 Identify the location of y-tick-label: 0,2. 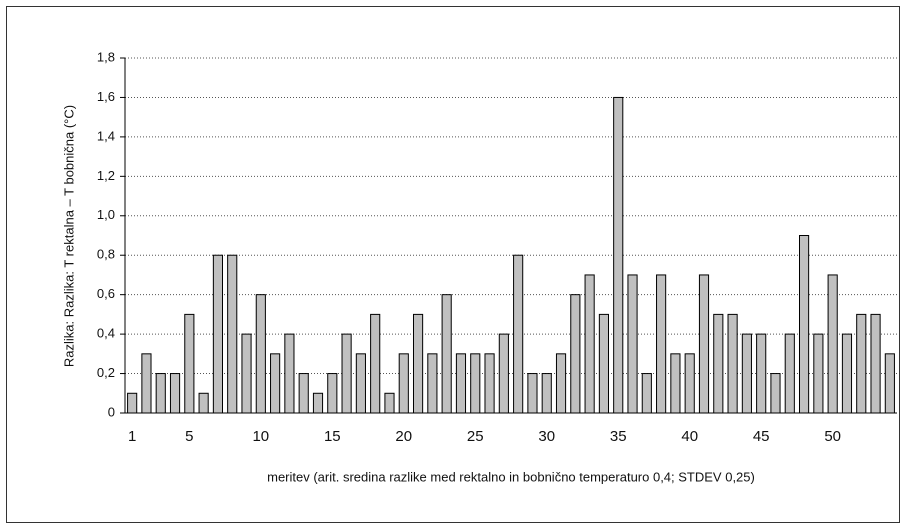
(106, 372).